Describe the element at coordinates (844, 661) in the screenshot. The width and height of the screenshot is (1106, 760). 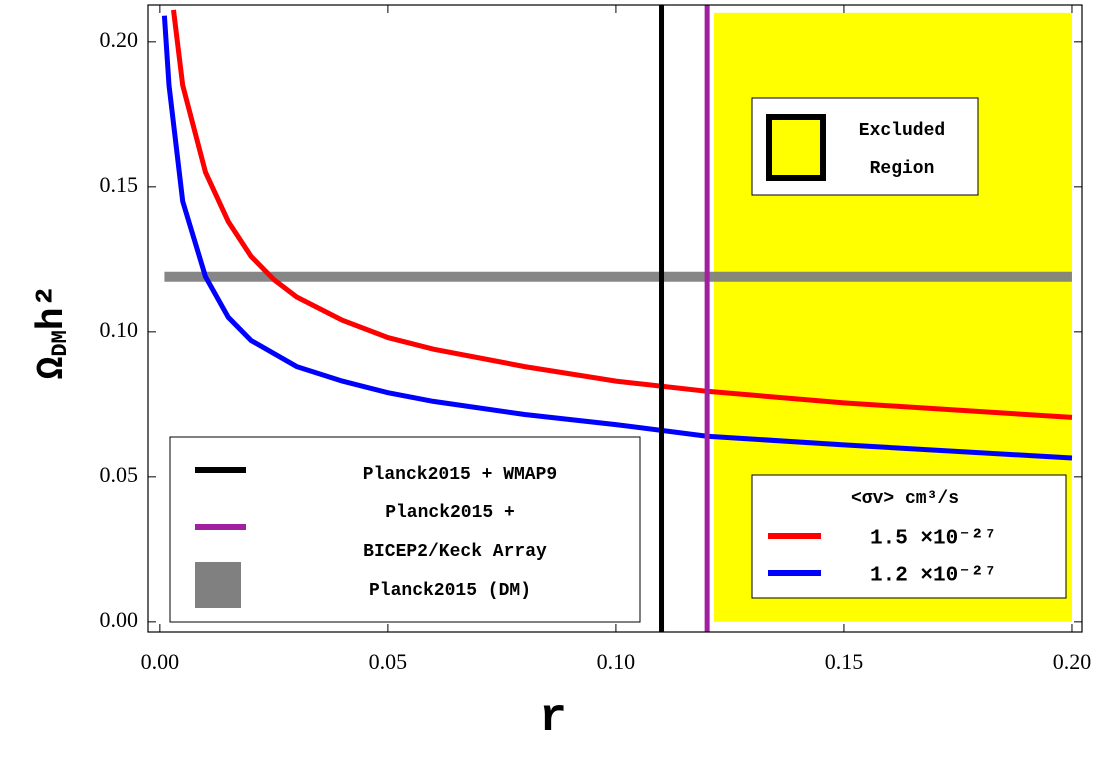
I see `x-tick-label: 0.15` at that location.